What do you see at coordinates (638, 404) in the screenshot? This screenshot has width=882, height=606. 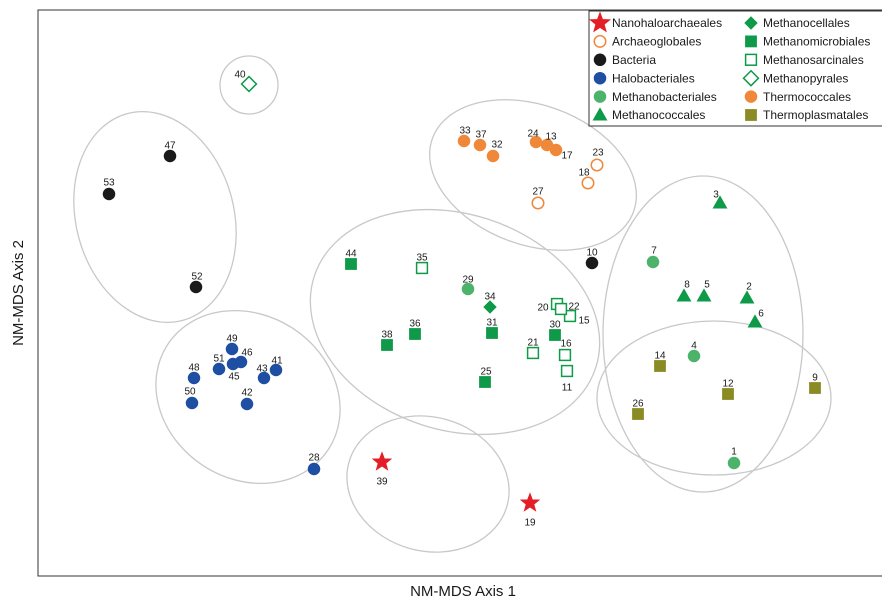 I see `point-label-26: 26` at bounding box center [638, 404].